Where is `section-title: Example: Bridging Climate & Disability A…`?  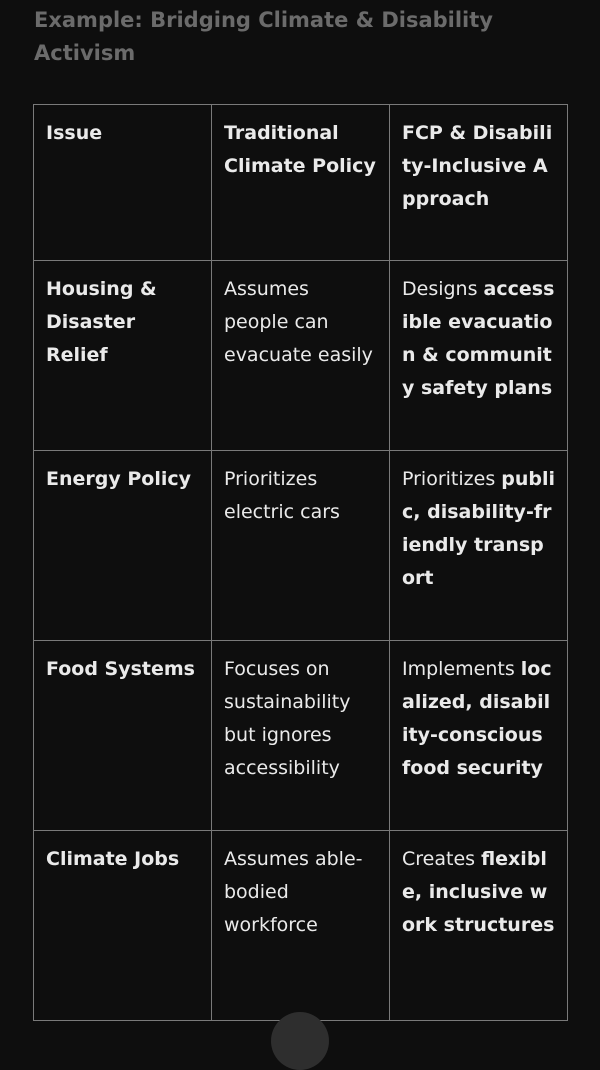
section-title: Example: Bridging Climate & Disability A… is located at coordinates (263, 36).